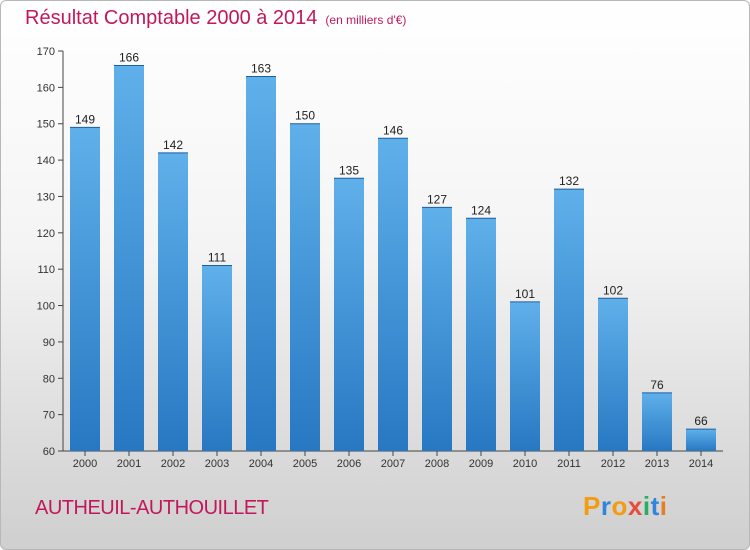 This screenshot has height=550, width=750. Describe the element at coordinates (46, 161) in the screenshot. I see `y-tick-label: 140` at that location.